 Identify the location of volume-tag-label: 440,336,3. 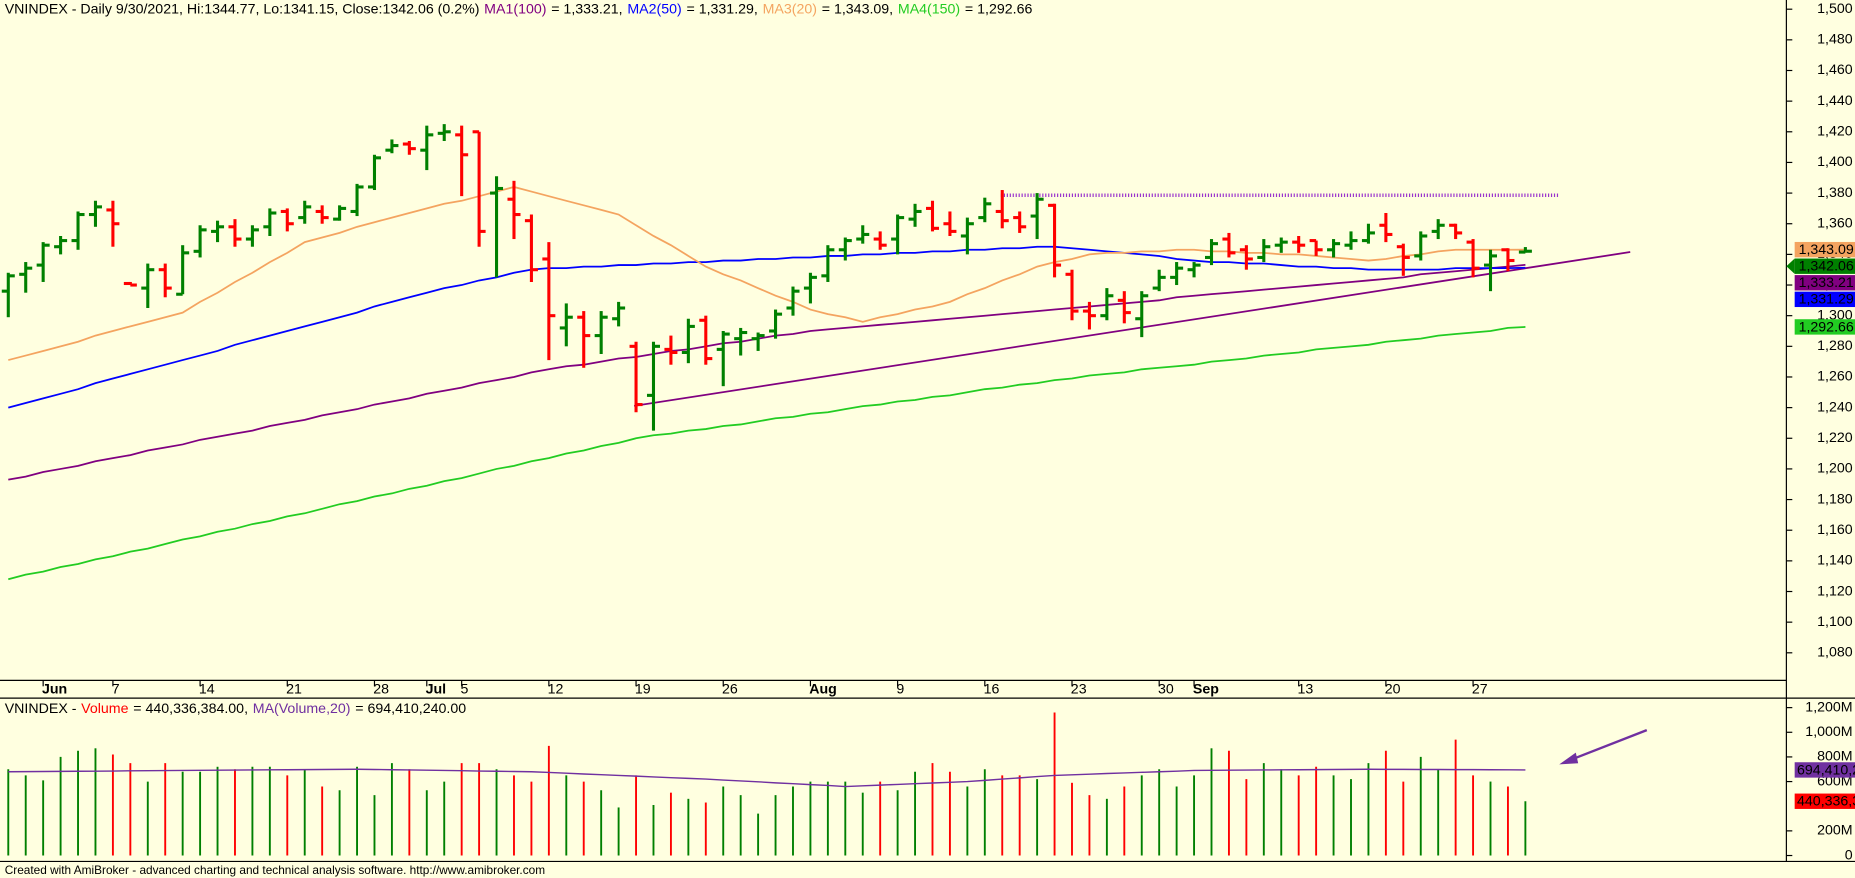
(1826, 802).